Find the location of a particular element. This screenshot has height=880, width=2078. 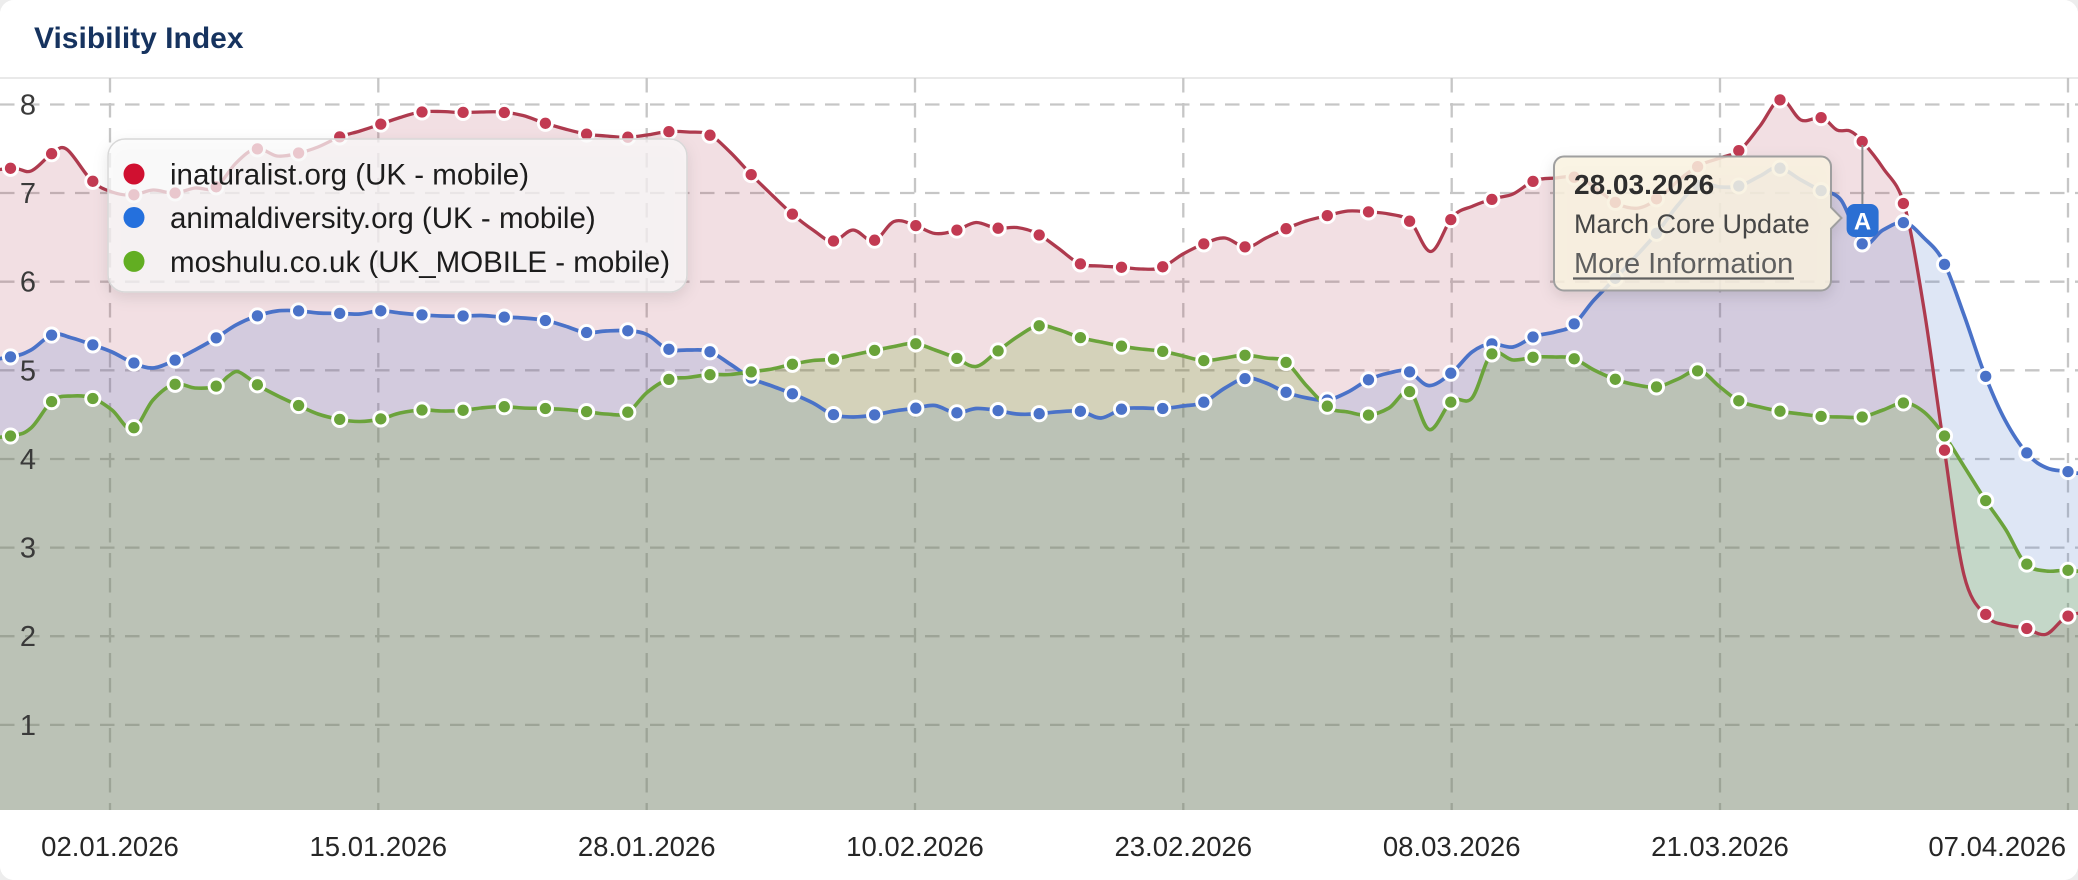

svg-text: A is located at coordinates (1862, 222).